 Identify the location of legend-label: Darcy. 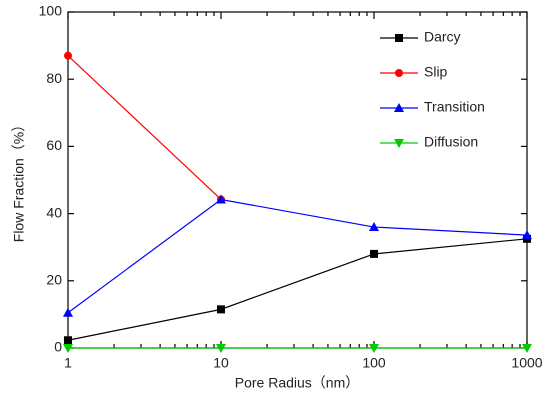
(442, 37).